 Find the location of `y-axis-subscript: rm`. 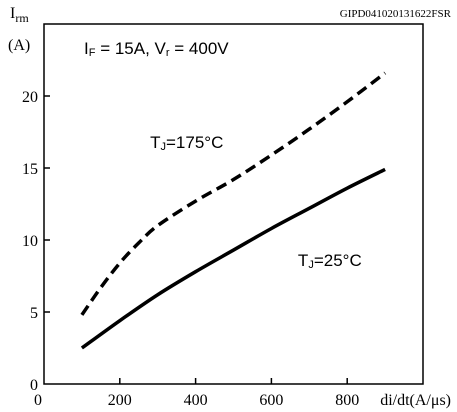

y-axis-subscript: rm is located at coordinates (22, 18).